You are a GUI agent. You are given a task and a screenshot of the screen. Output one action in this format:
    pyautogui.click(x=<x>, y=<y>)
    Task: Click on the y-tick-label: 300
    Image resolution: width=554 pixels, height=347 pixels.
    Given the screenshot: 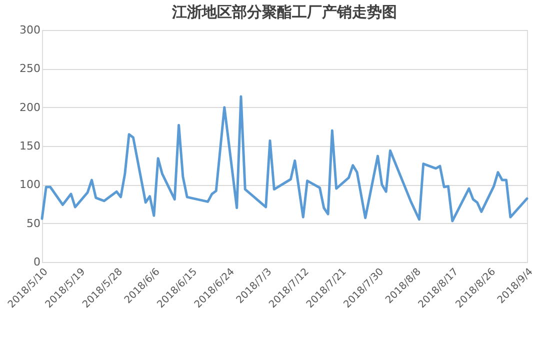 What is the action you would take?
    pyautogui.click(x=30, y=30)
    